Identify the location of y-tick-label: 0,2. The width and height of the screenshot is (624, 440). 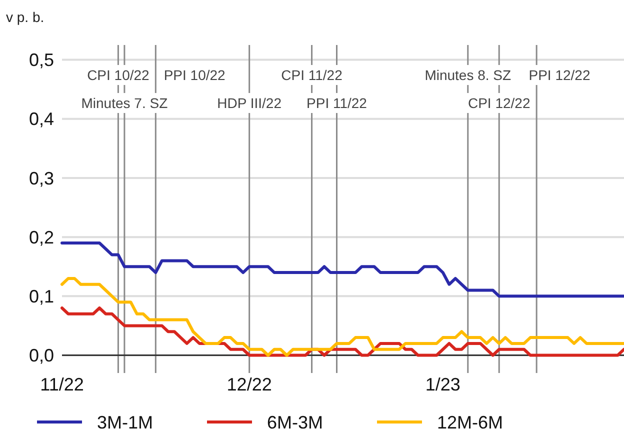
(41, 237).